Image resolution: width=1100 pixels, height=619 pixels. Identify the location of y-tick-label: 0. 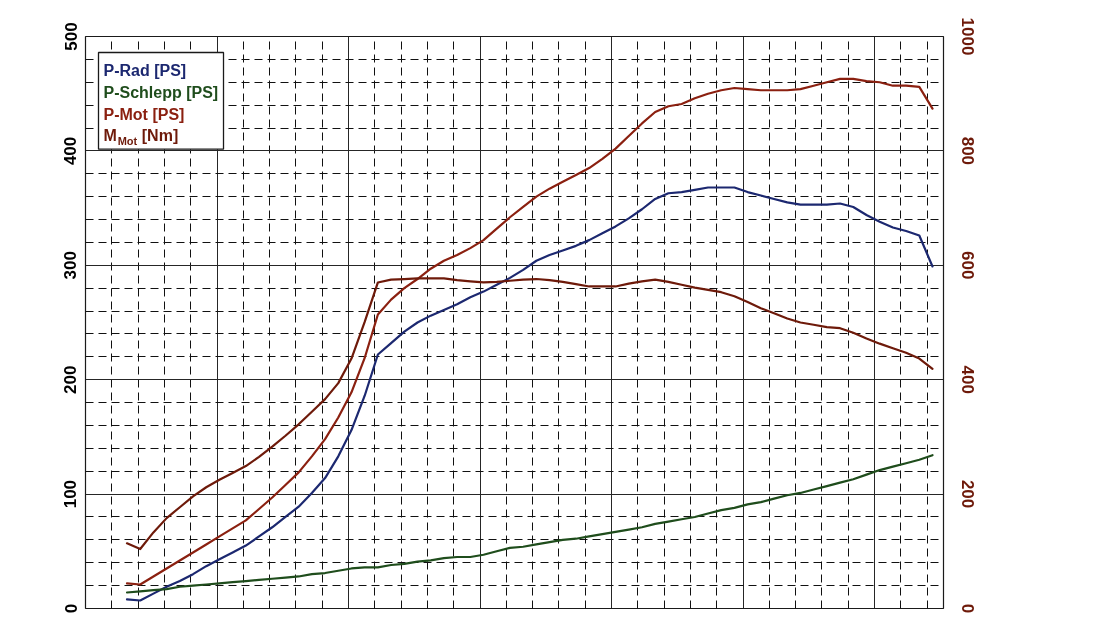
(71, 608).